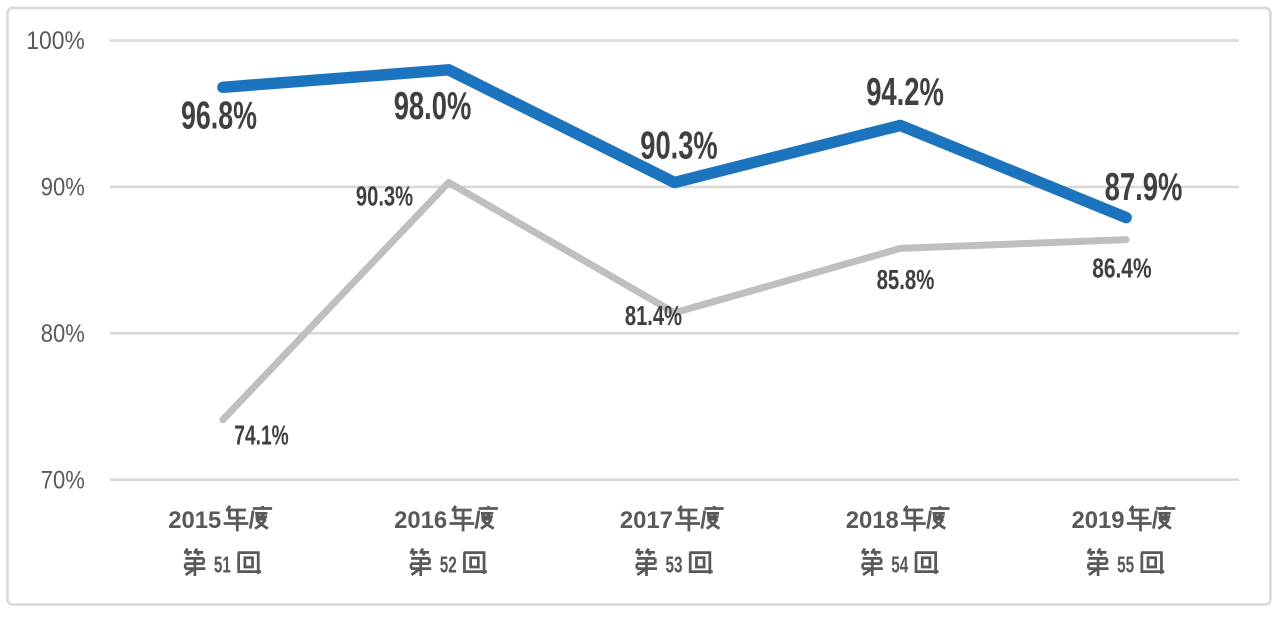 The height and width of the screenshot is (620, 1280). Describe the element at coordinates (1121, 267) in the screenshot. I see `svg-text: 86.4%` at that location.